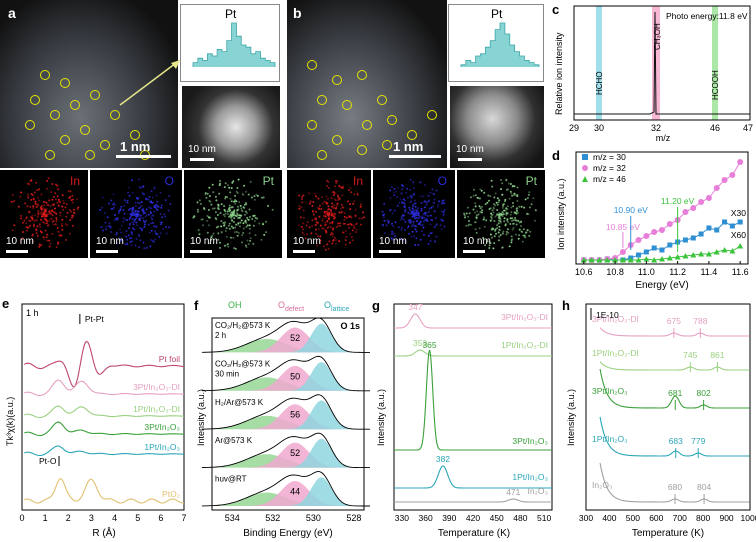 The width and height of the screenshot is (756, 542). Describe the element at coordinates (233, 214) in the screenshot. I see `eds-map-pt: Pt 10 nm` at that location.